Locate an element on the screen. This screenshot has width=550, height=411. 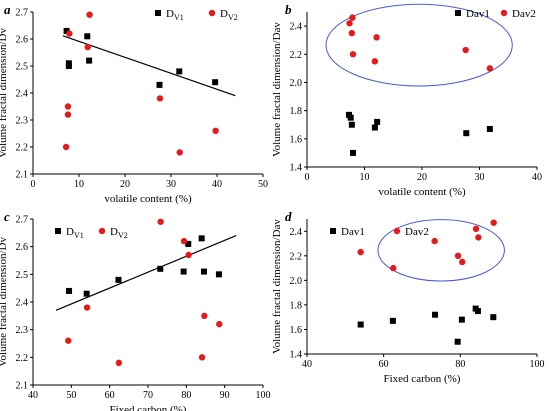
x-tick-label: 30 is located at coordinates (480, 177).